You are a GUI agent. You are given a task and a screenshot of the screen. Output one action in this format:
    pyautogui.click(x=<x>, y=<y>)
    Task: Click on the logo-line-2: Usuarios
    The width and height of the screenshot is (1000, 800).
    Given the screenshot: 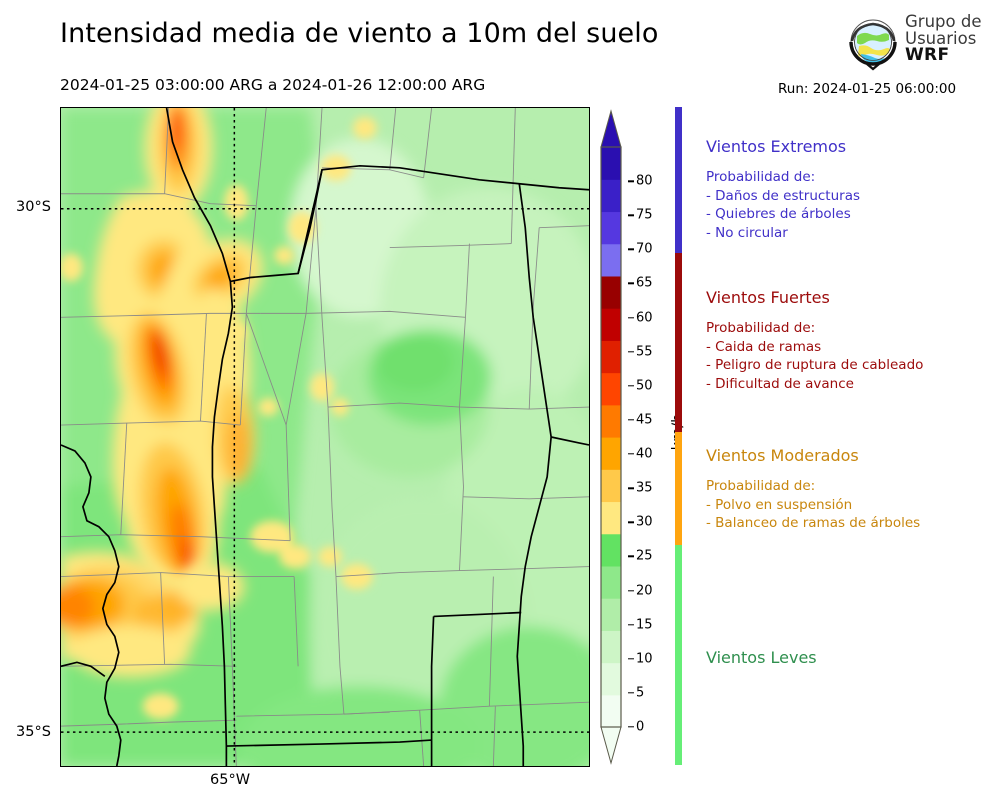 What is the action you would take?
    pyautogui.click(x=941, y=38)
    